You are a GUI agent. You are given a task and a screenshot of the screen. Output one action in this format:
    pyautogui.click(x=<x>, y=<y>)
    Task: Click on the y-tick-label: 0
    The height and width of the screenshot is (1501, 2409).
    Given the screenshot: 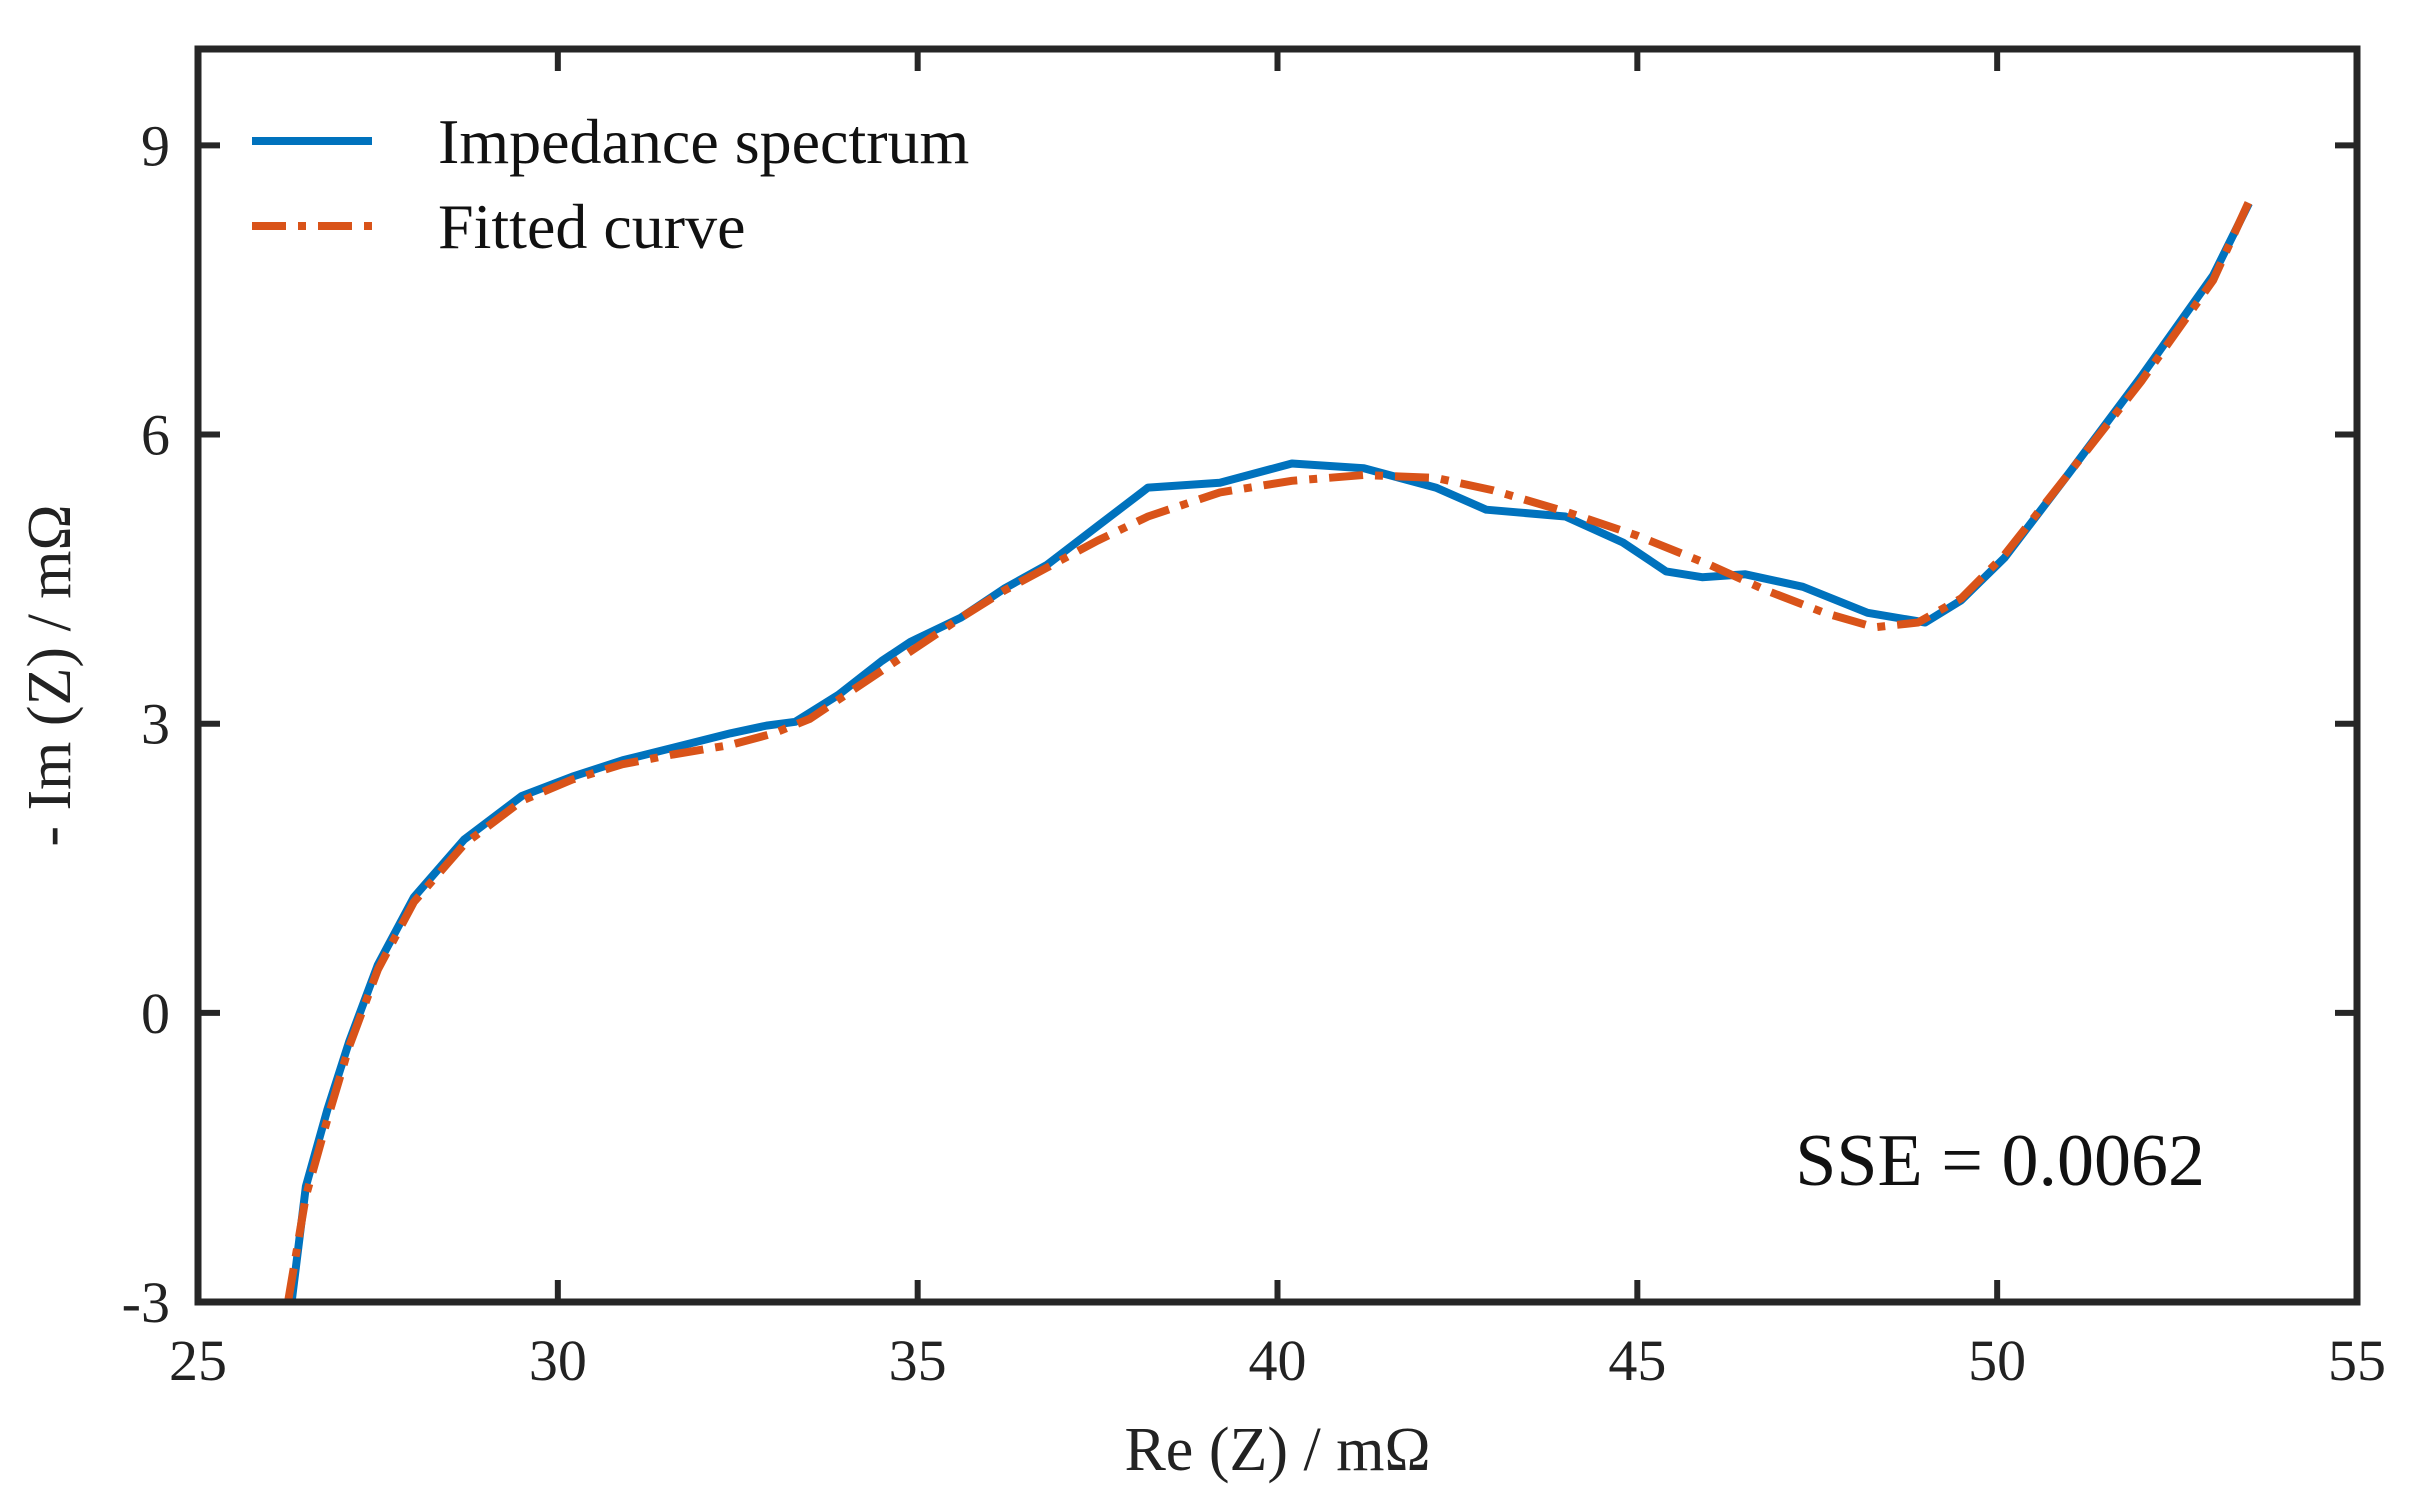 What is the action you would take?
    pyautogui.click(x=155, y=1013)
    